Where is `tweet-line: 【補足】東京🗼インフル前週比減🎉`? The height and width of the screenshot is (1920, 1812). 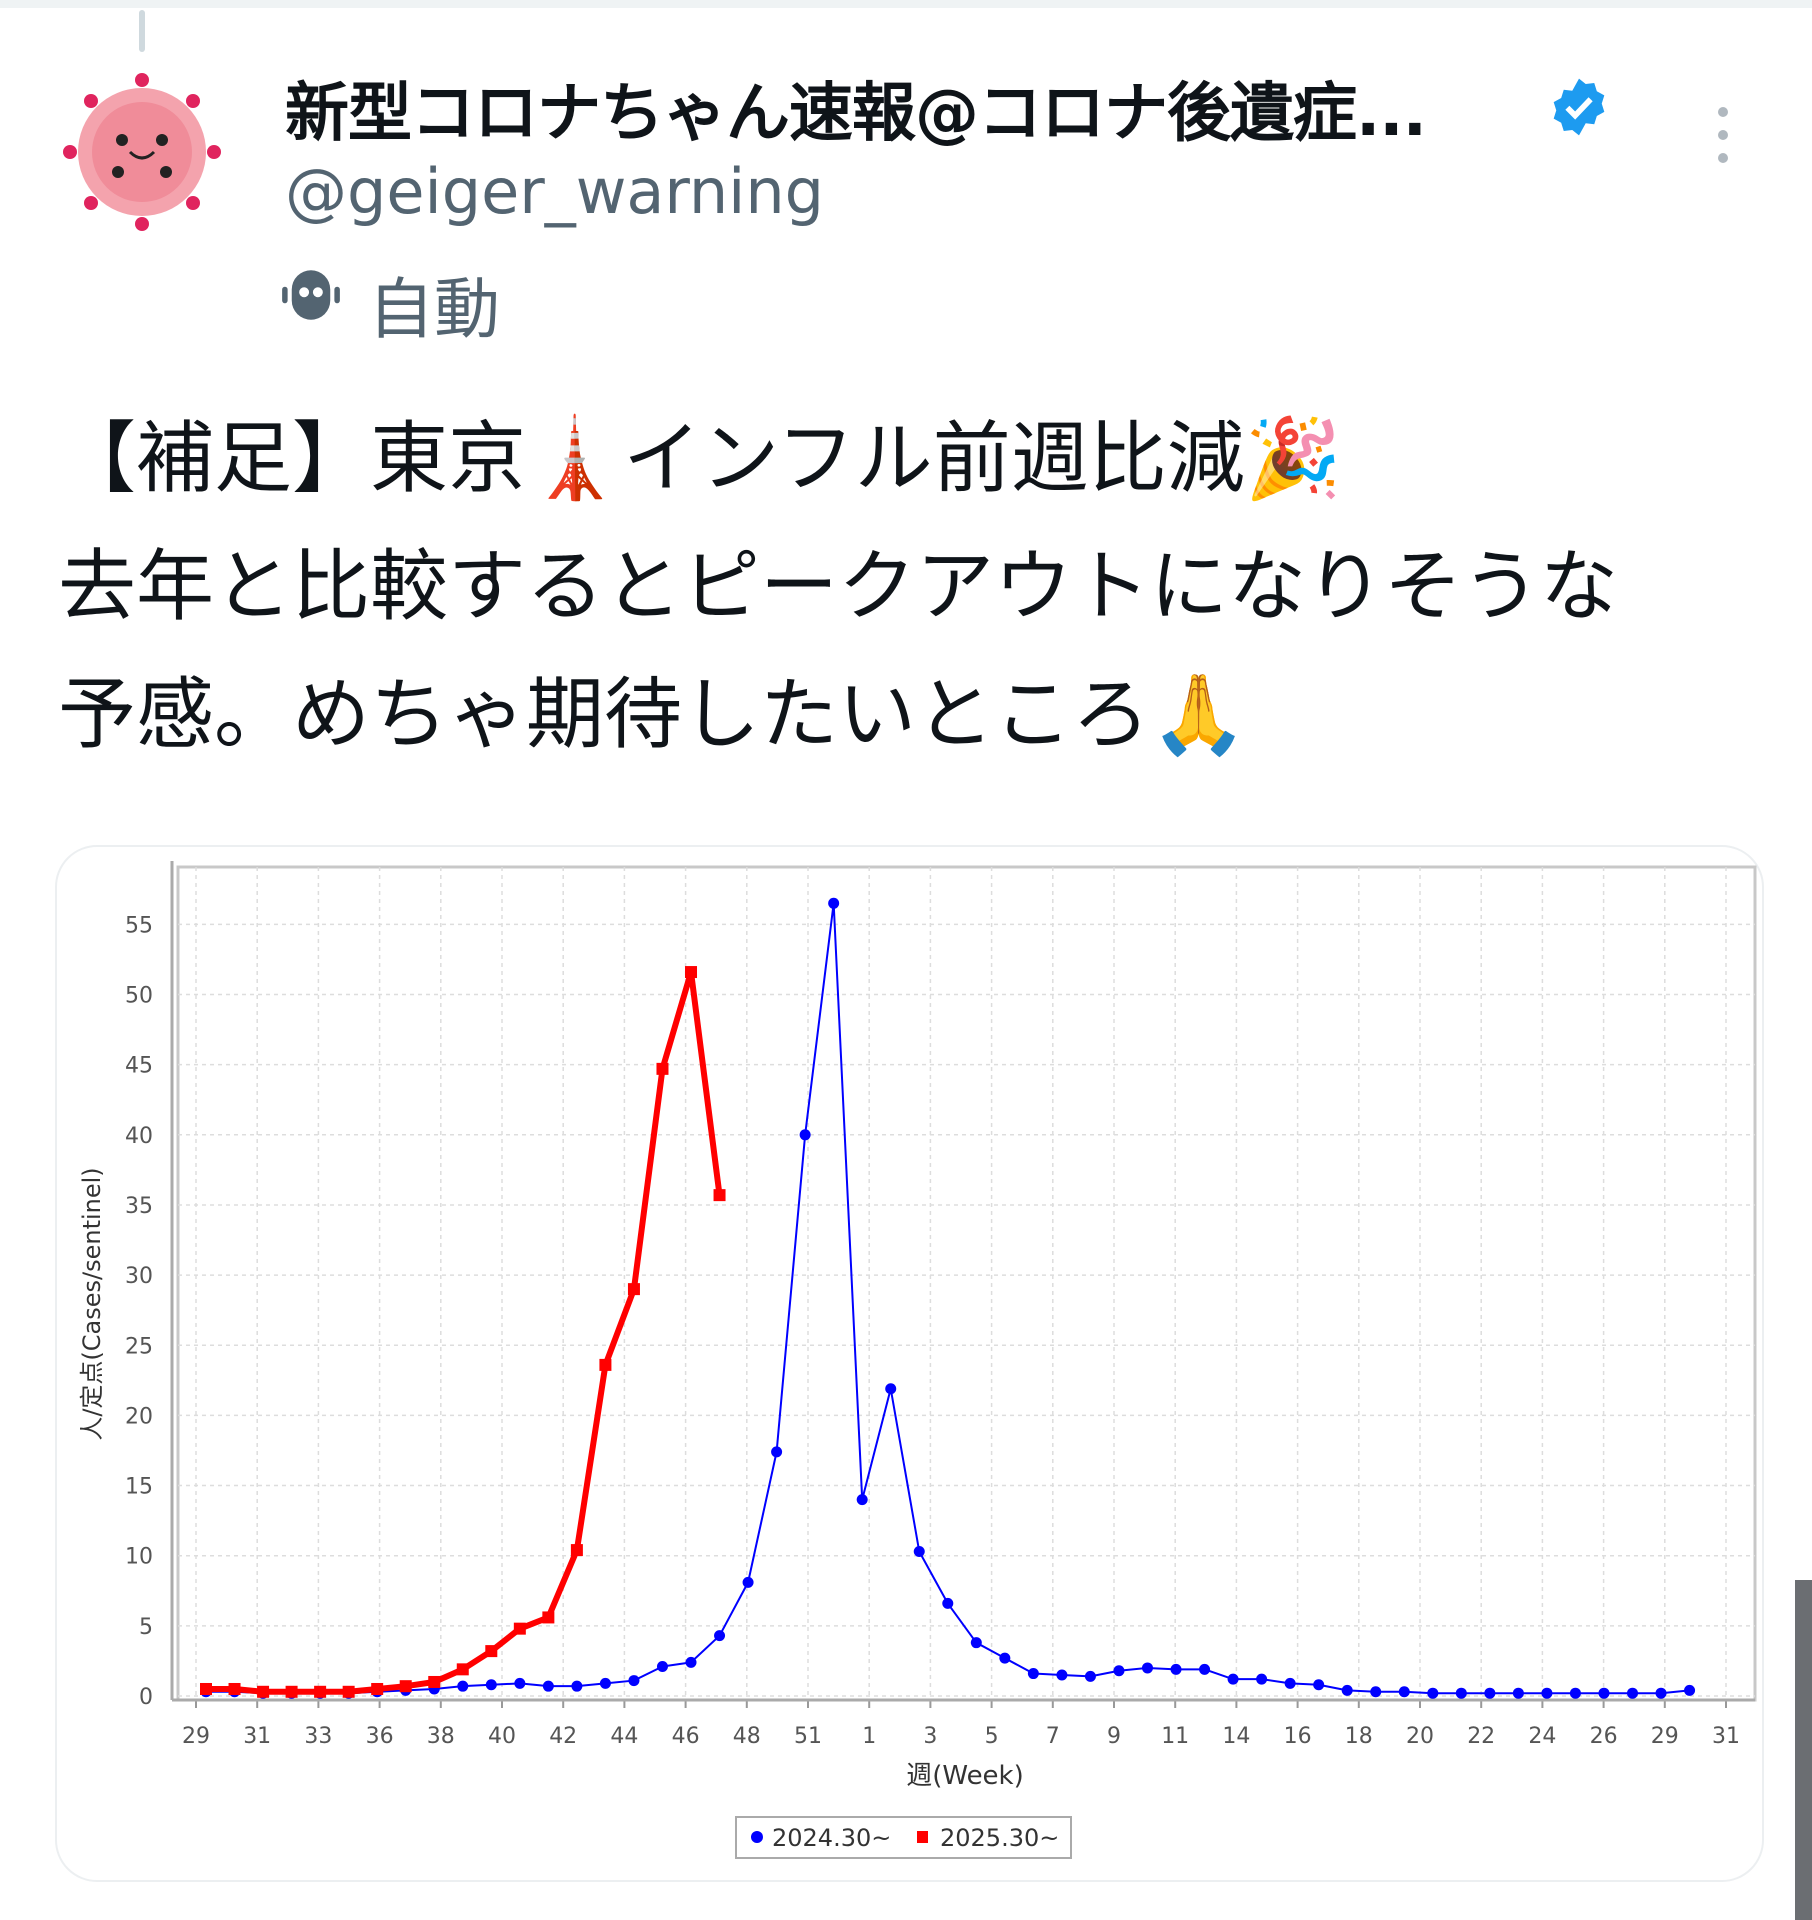 tweet-line: 【補足】東京🗼インフル前週比減🎉 is located at coordinates (700, 459).